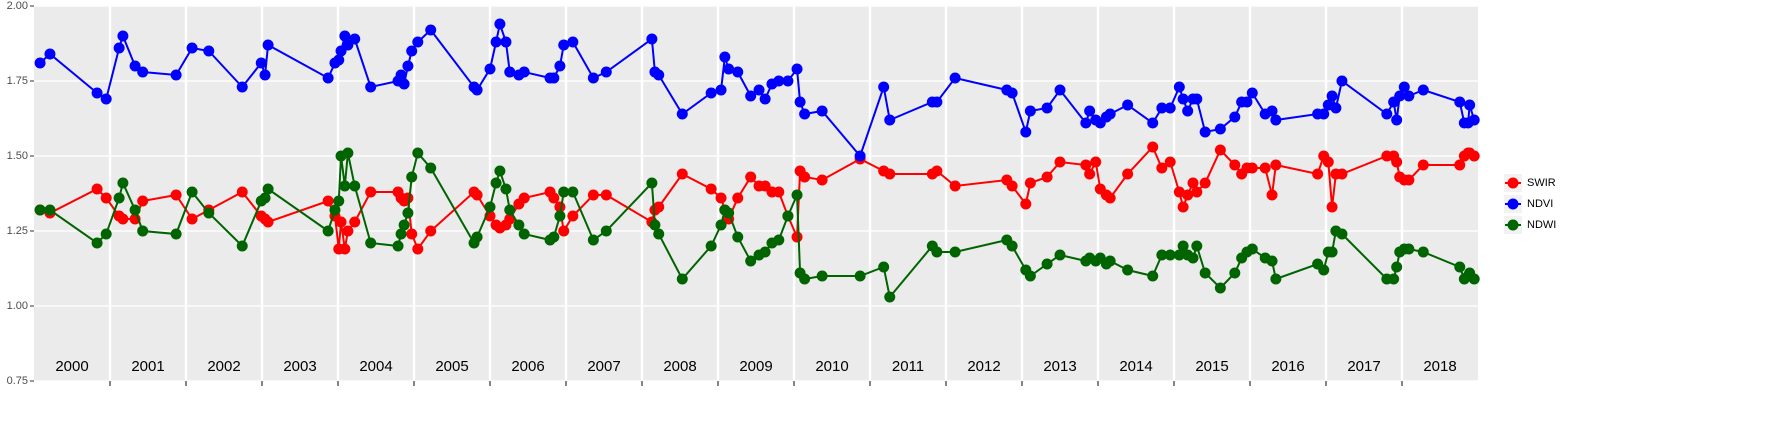 The image size is (1773, 442). I want to click on year-label: 2007, so click(603, 366).